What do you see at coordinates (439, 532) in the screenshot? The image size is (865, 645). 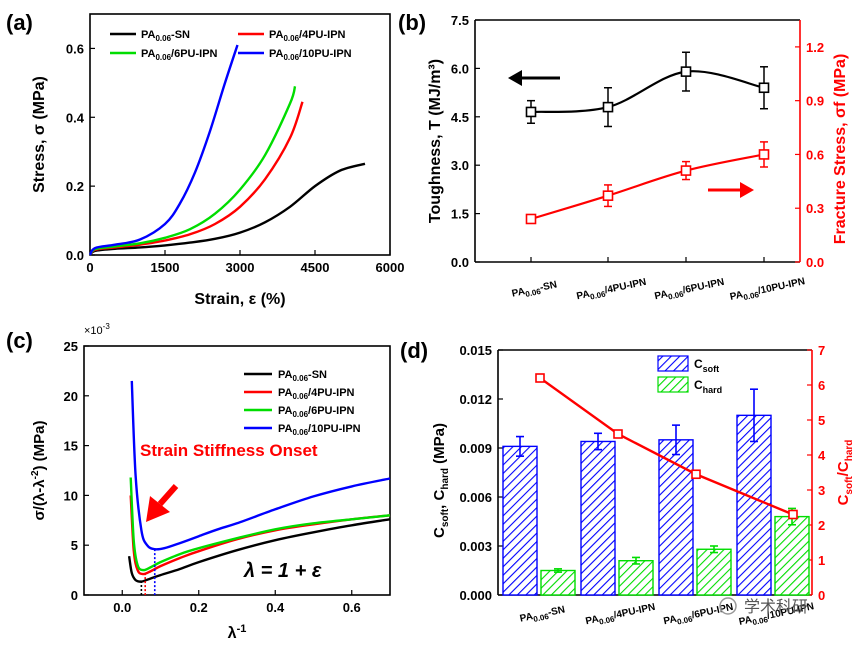 I see `d-ylabel-left-part: C` at bounding box center [439, 532].